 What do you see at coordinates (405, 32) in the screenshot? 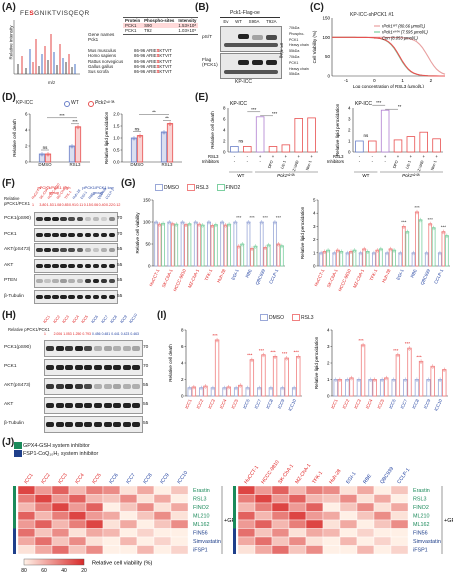
I see `c-legend-entry: rPck1ˢ⁹⁰ᴬ (7.595 μmol/L)` at bounding box center [405, 32].